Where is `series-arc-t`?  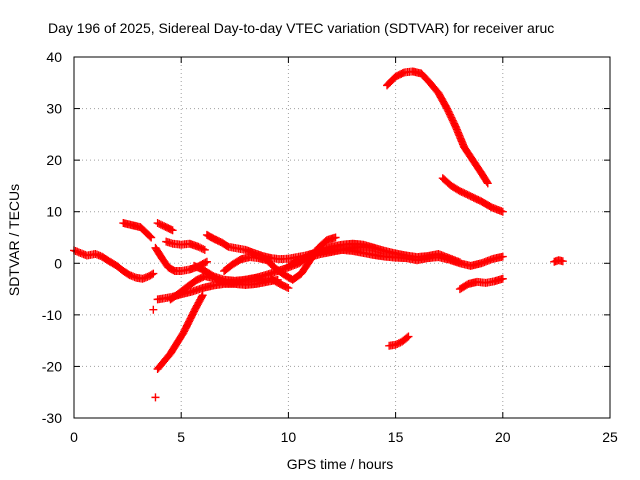 series-arc-t is located at coordinates (558, 261).